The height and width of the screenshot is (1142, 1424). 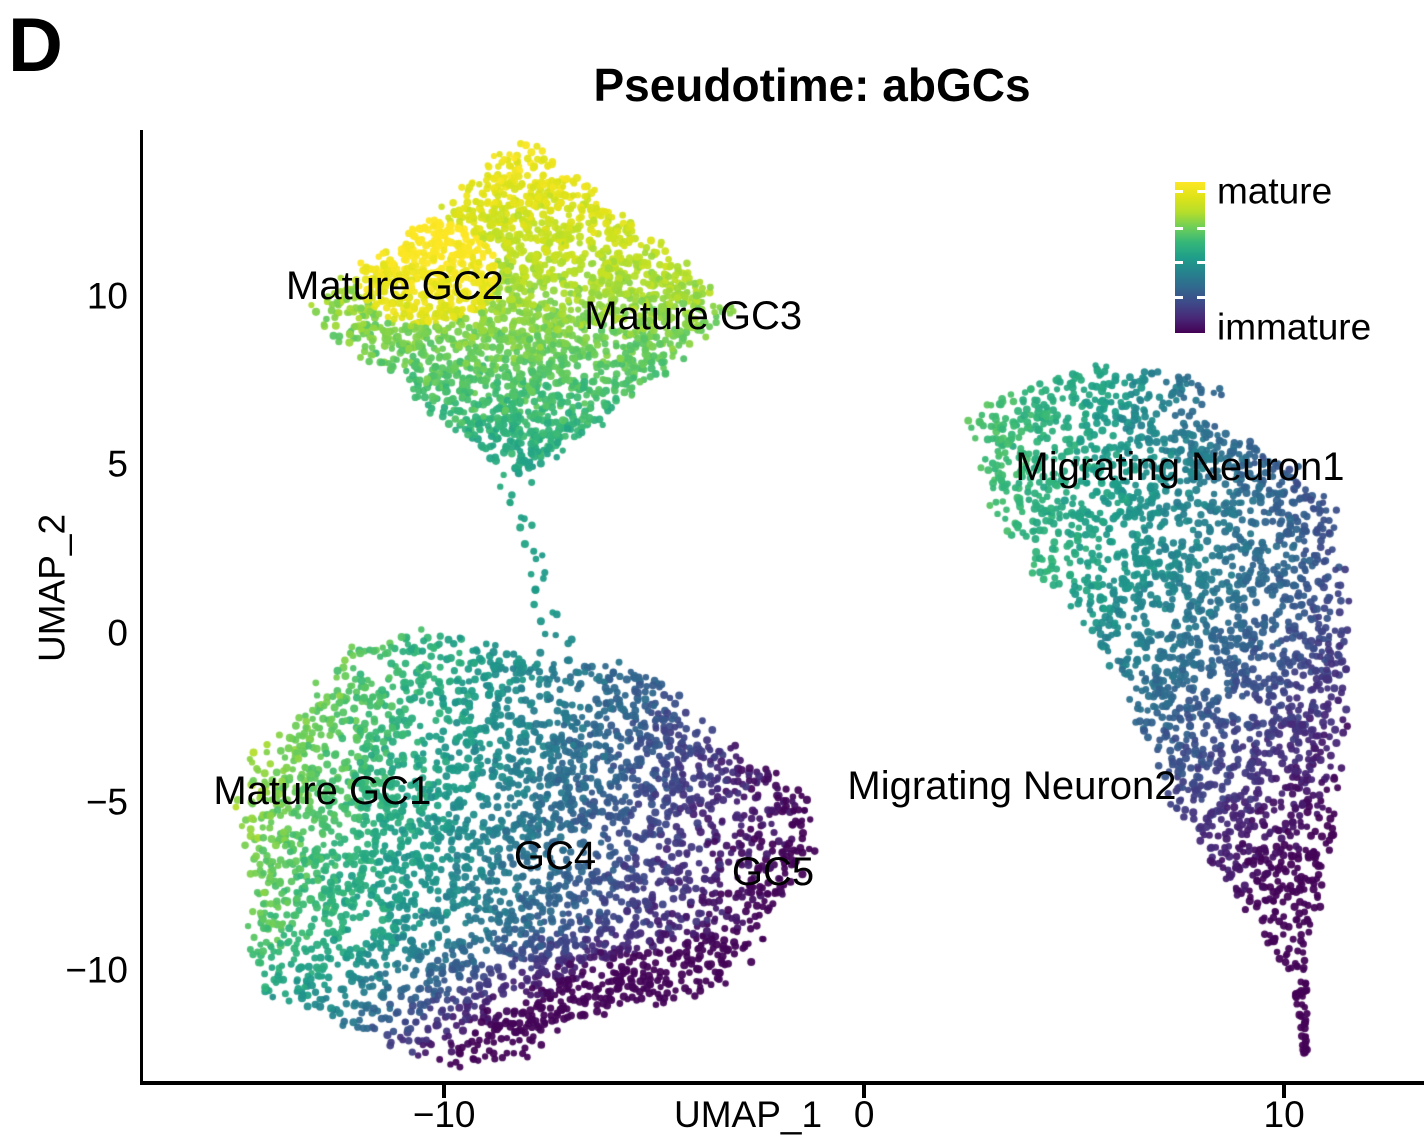 What do you see at coordinates (444, 1114) in the screenshot?
I see `x-tick-label: −10` at bounding box center [444, 1114].